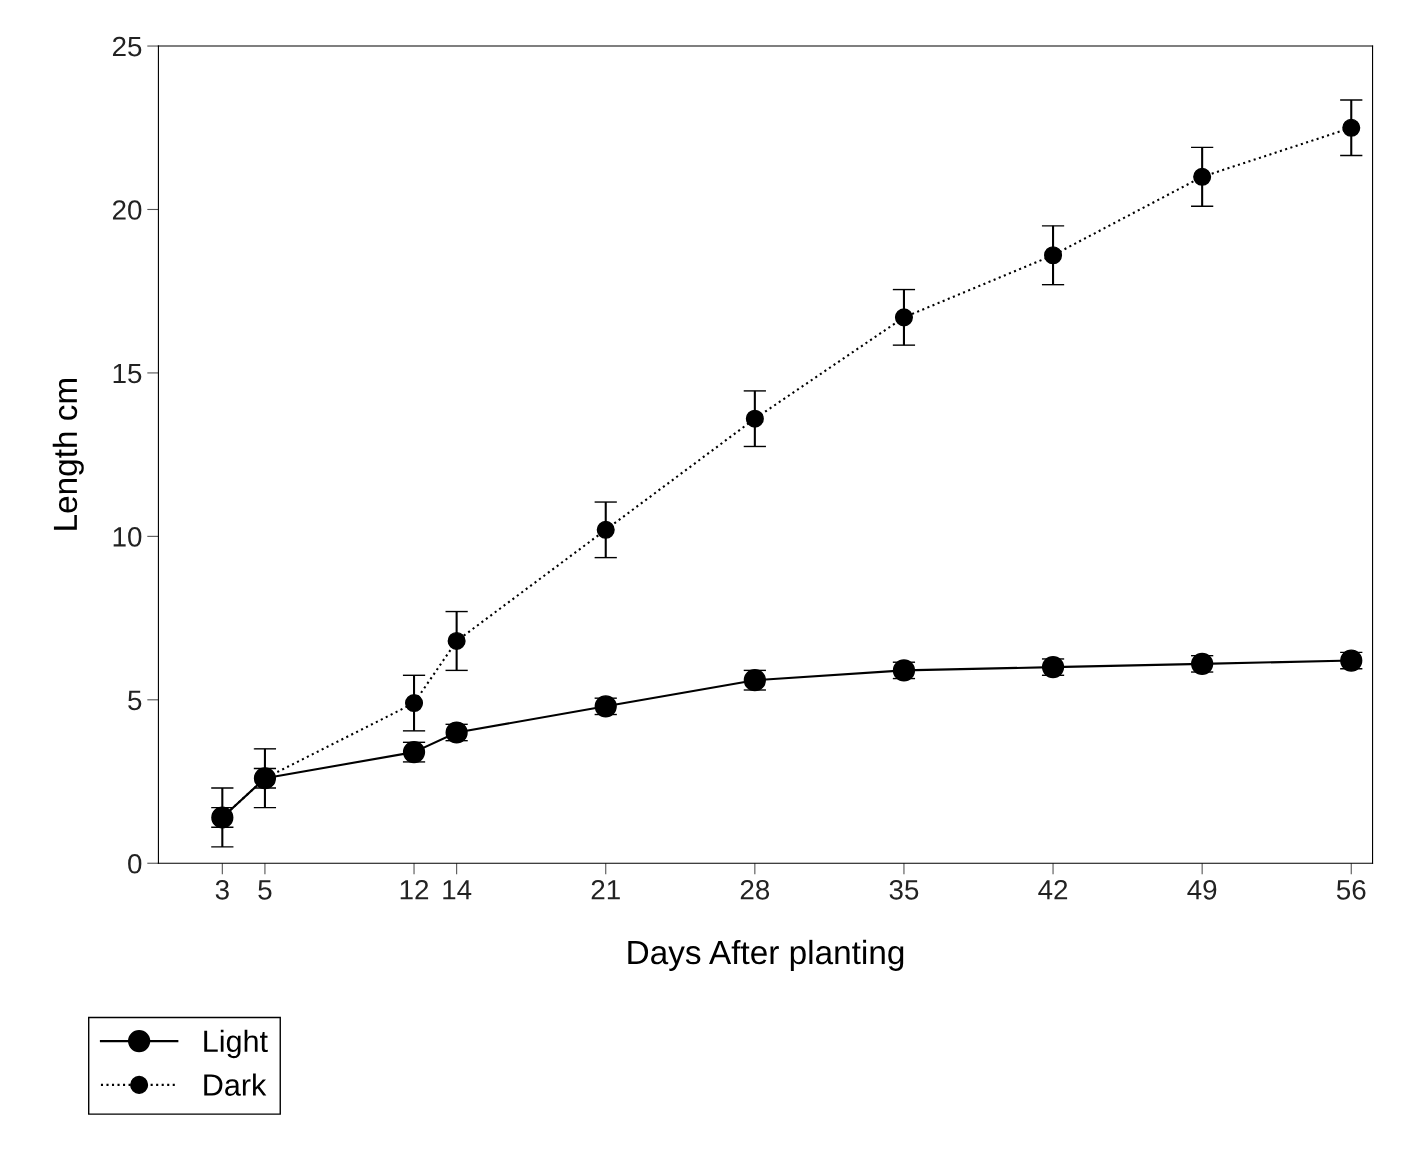 This screenshot has height=1151, width=1402. Describe the element at coordinates (127, 537) in the screenshot. I see `y-tick-label: 10` at that location.